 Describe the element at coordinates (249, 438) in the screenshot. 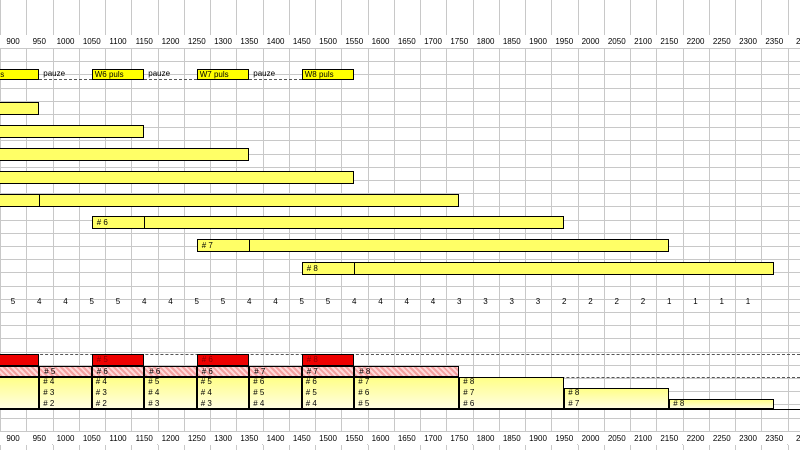

I see `bottom-tick-label: 1350` at that location.